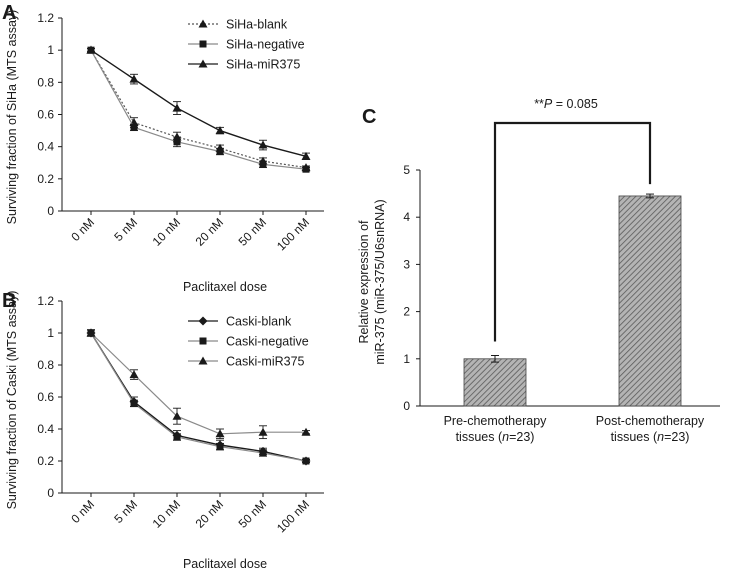  I want to click on chart-c-category-1-line-2-a: tissues (, so click(634, 437).